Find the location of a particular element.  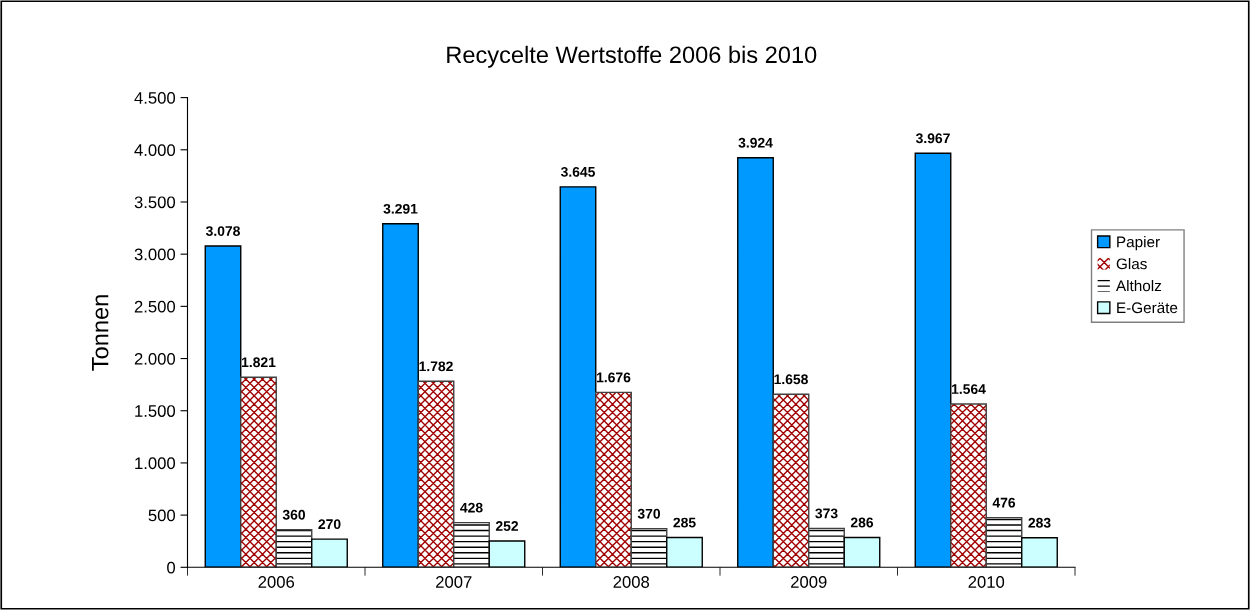

y-tick-label: 2.000 is located at coordinates (155, 358).